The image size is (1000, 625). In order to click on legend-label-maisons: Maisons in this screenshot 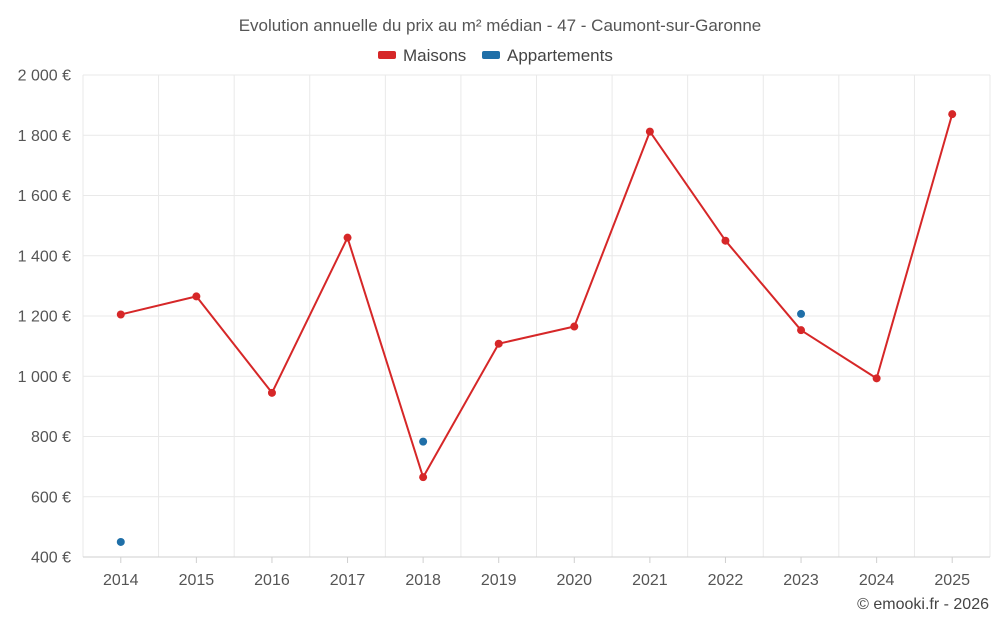, I will do `click(434, 55)`.